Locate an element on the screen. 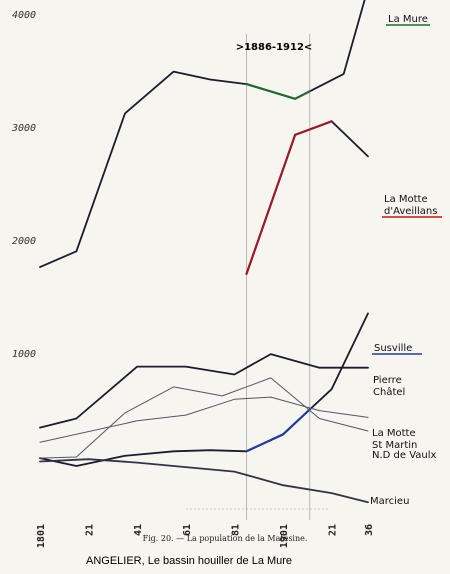 The image size is (450, 574). x-tick-label: 41 is located at coordinates (138, 530).